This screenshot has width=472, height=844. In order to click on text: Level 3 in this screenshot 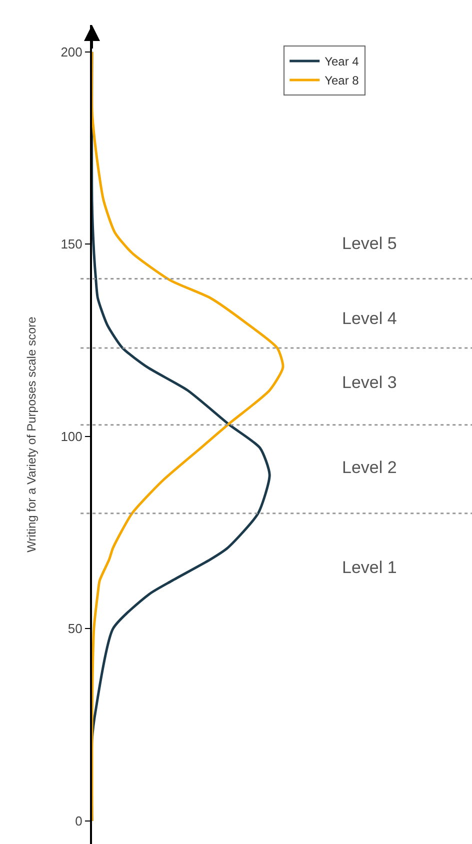, I will do `click(369, 382)`.